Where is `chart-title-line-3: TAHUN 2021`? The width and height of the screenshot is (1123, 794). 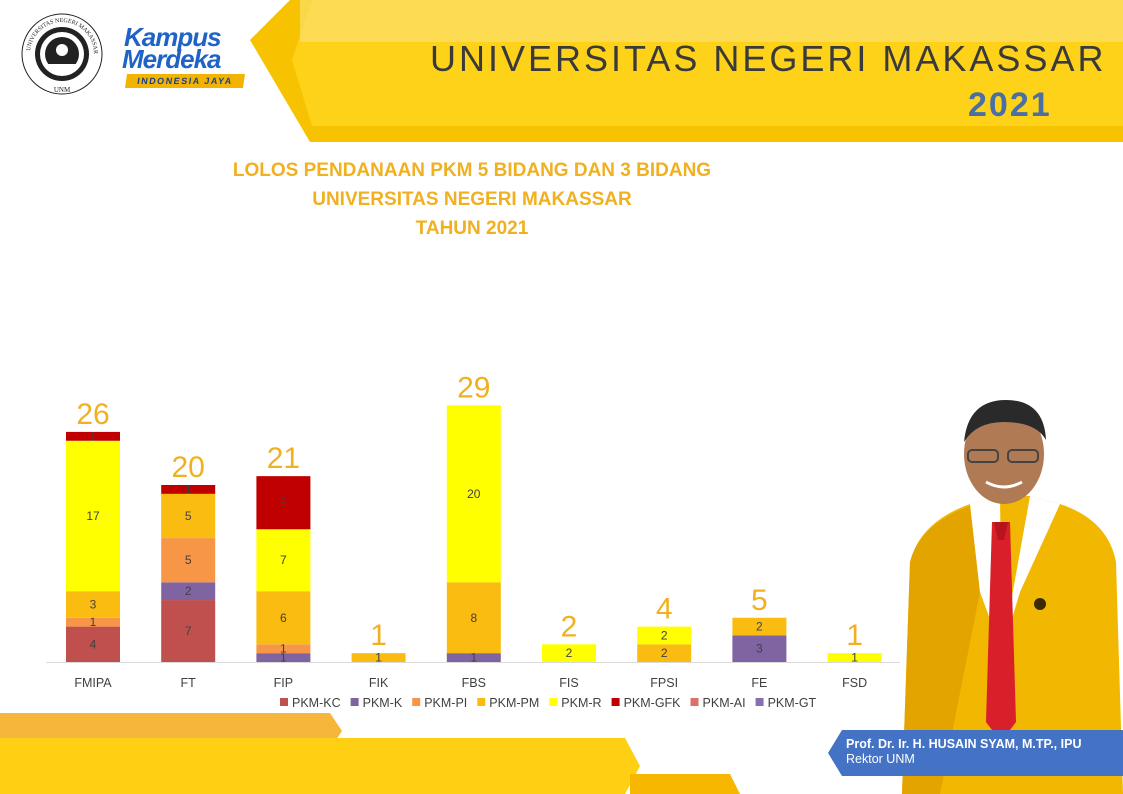 chart-title-line-3: TAHUN 2021 is located at coordinates (472, 228).